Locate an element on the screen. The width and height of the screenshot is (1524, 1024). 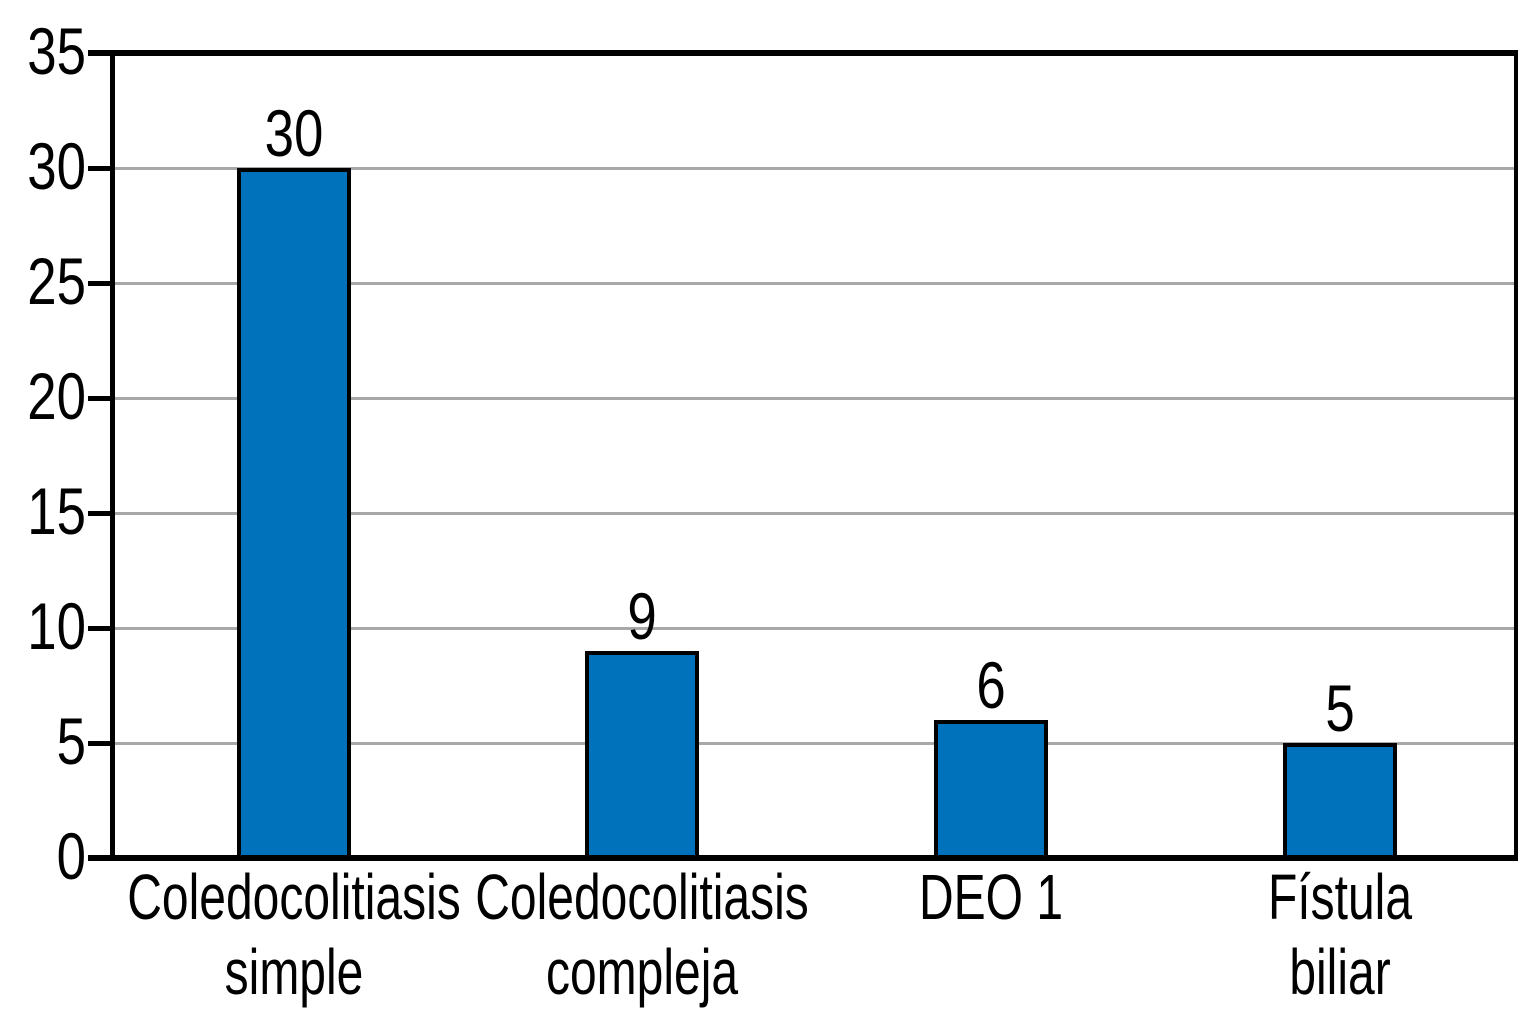
x-axis-category-label-1: Coledocolitiasis simple is located at coordinates (293, 934).